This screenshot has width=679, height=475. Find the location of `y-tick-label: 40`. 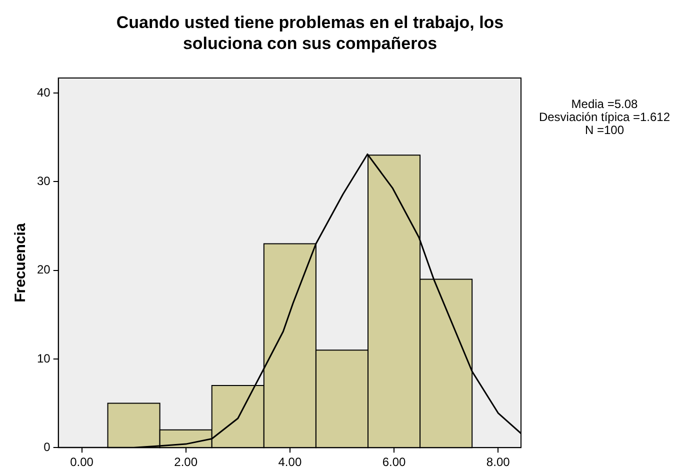

y-tick-label: 40 is located at coordinates (43, 92).